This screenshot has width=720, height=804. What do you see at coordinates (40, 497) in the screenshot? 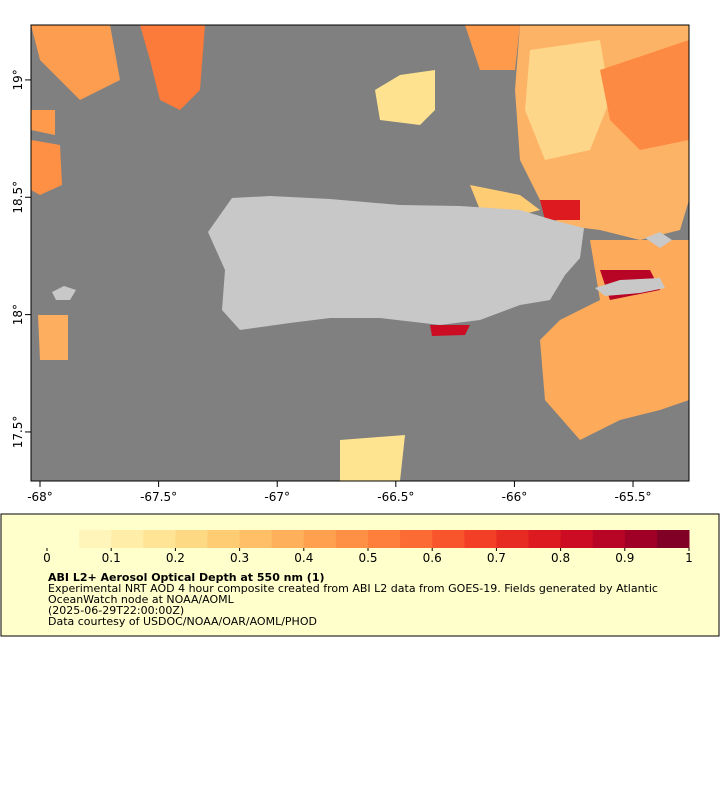
I see `x-tick-label: -68°` at bounding box center [40, 497].